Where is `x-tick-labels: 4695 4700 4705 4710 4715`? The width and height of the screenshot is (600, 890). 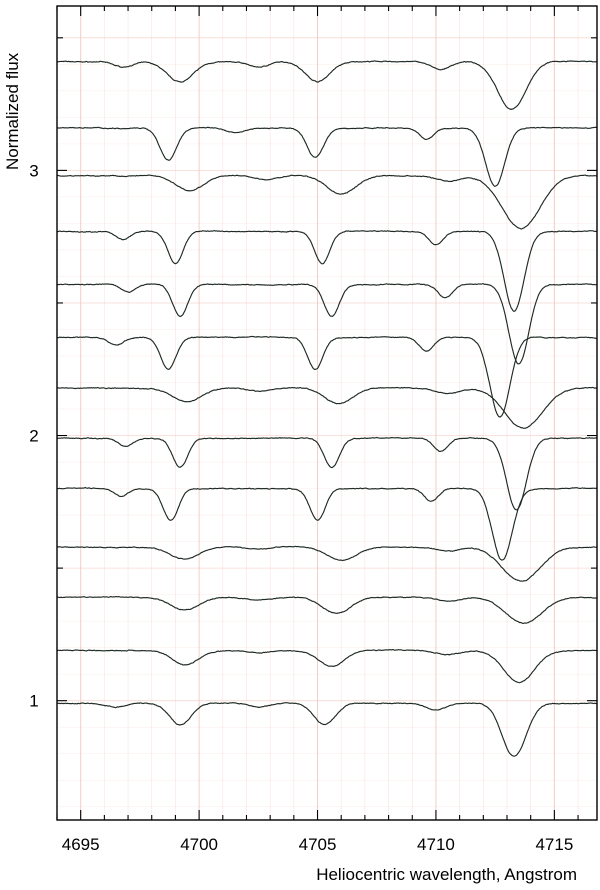 x-tick-labels: 4695 4700 4705 4710 4715 is located at coordinates (318, 844).